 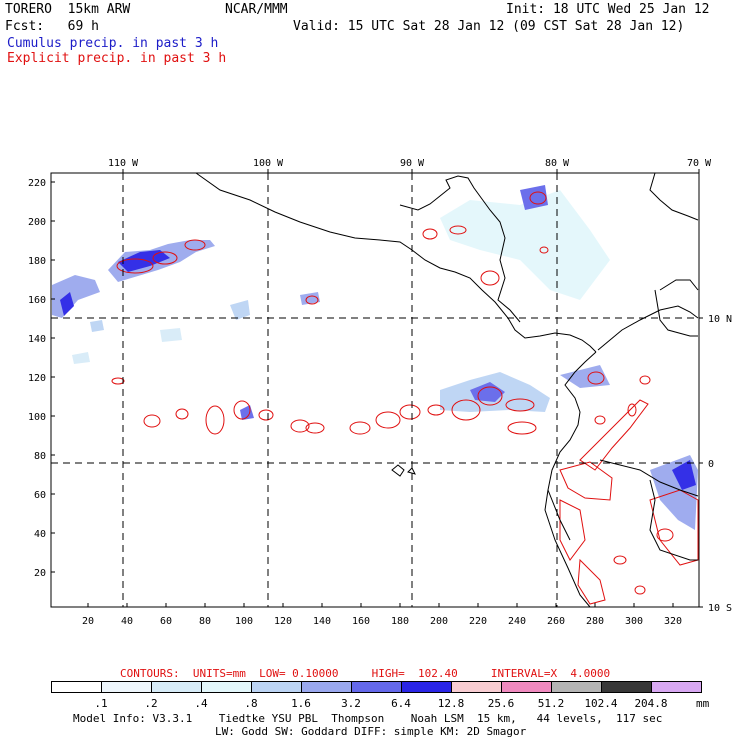 What do you see at coordinates (113, 43) in the screenshot?
I see `cumulus-field-label: Cumulus precip. in past 3 h` at bounding box center [113, 43].